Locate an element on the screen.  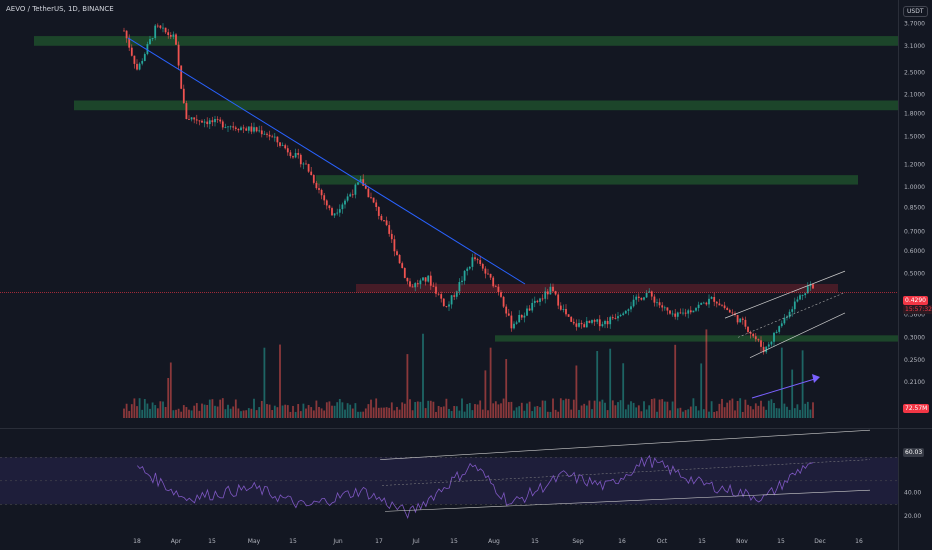
x-tick: May is located at coordinates (254, 541).